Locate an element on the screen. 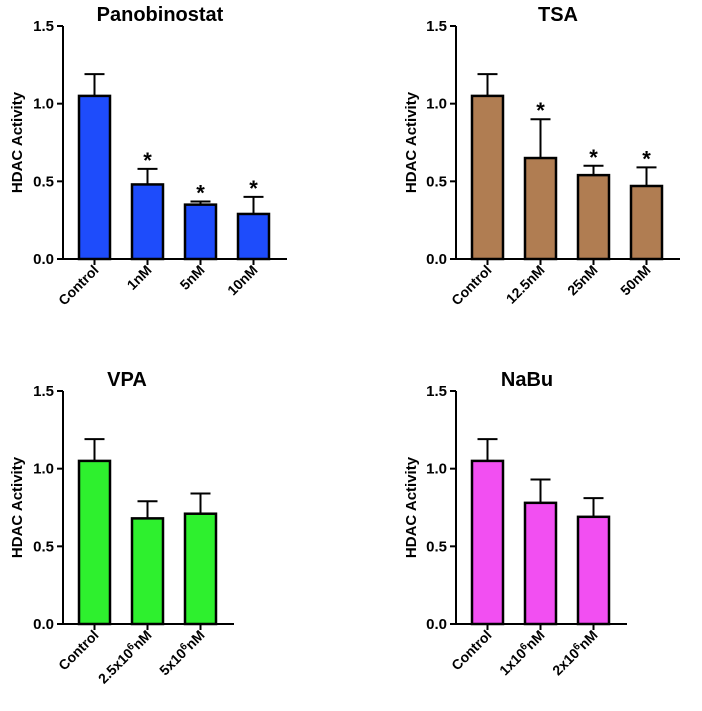  x-tick-label: 5x106nM is located at coordinates (182, 652).